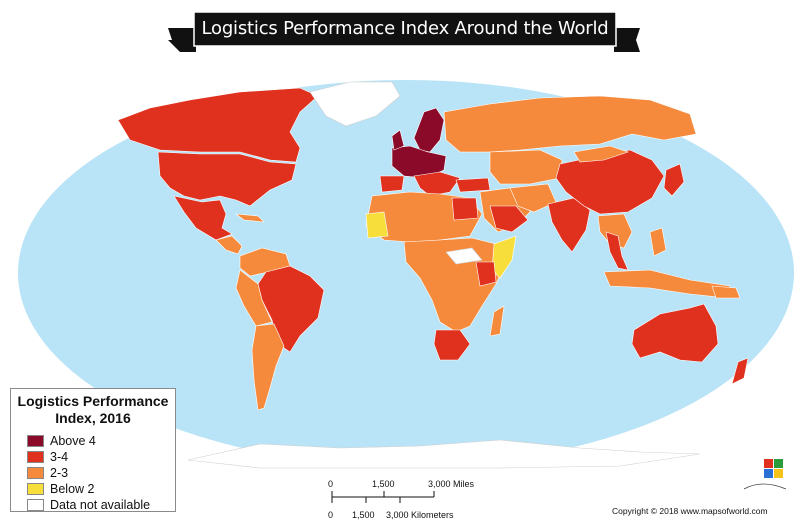 The height and width of the screenshot is (524, 800). I want to click on legend-item-2-3: 2-3, so click(88, 473).